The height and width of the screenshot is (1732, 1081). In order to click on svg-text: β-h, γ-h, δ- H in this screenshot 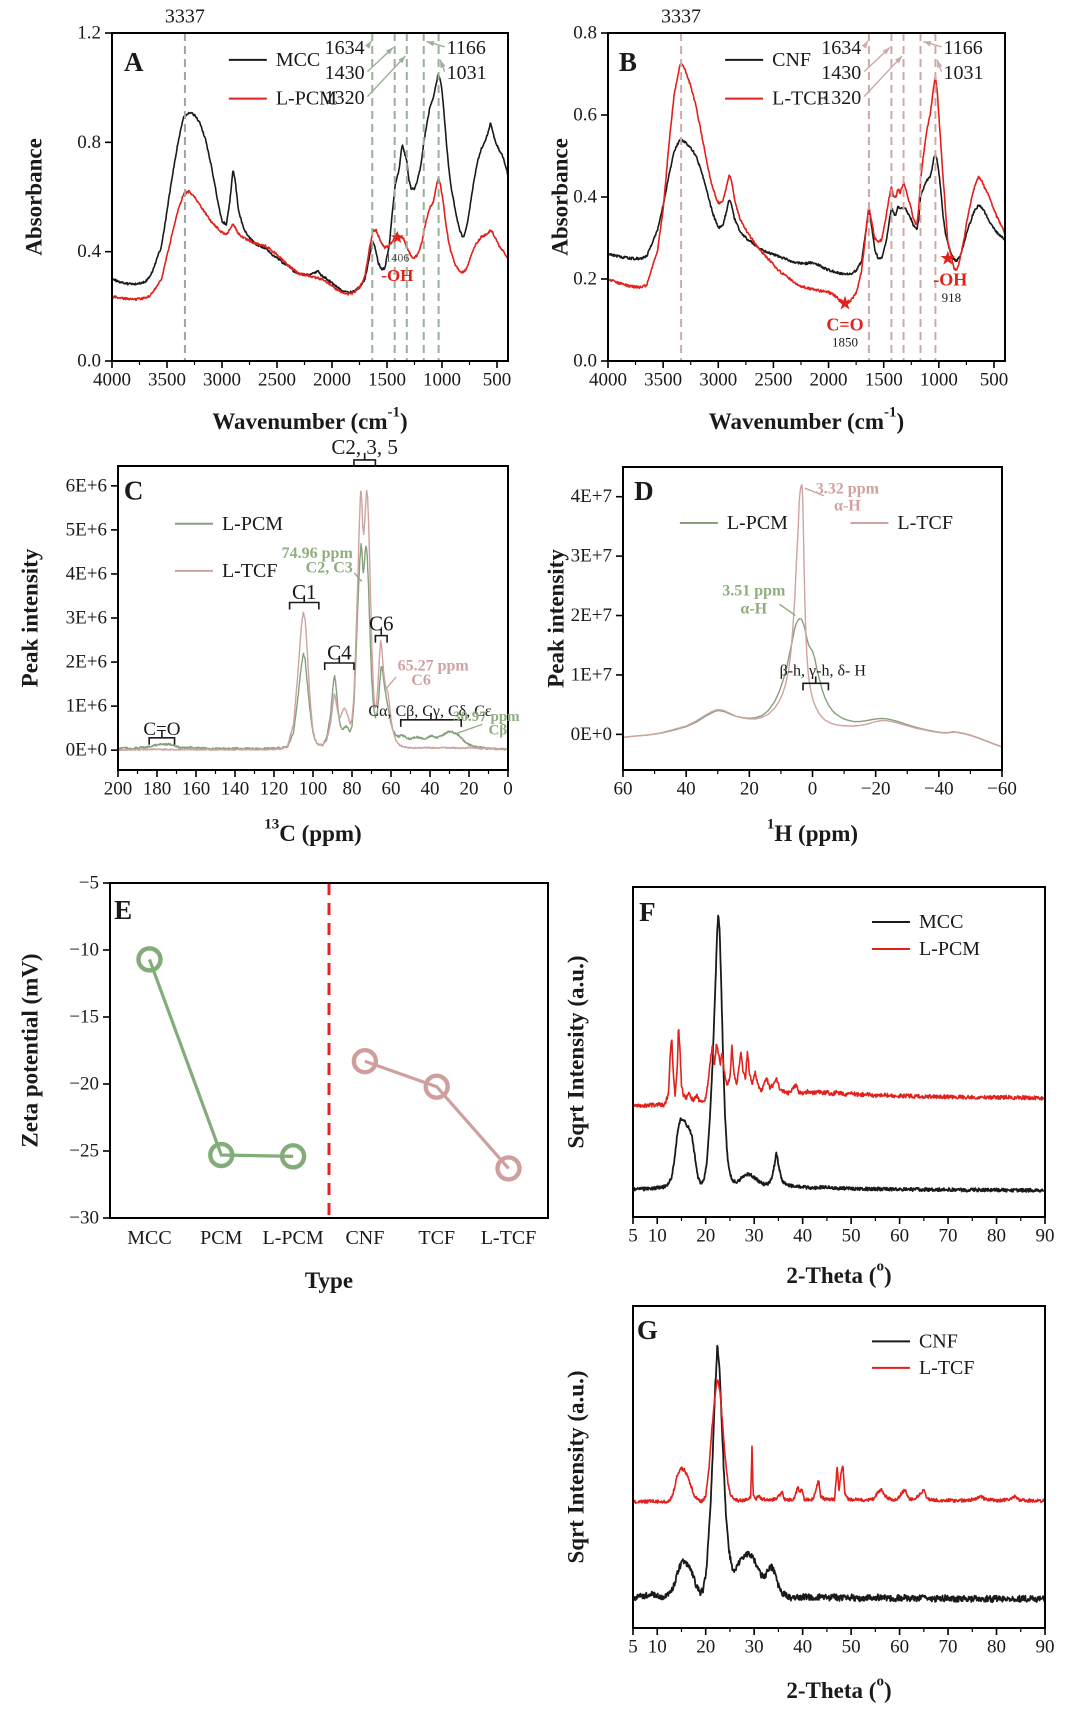, I will do `click(823, 670)`.